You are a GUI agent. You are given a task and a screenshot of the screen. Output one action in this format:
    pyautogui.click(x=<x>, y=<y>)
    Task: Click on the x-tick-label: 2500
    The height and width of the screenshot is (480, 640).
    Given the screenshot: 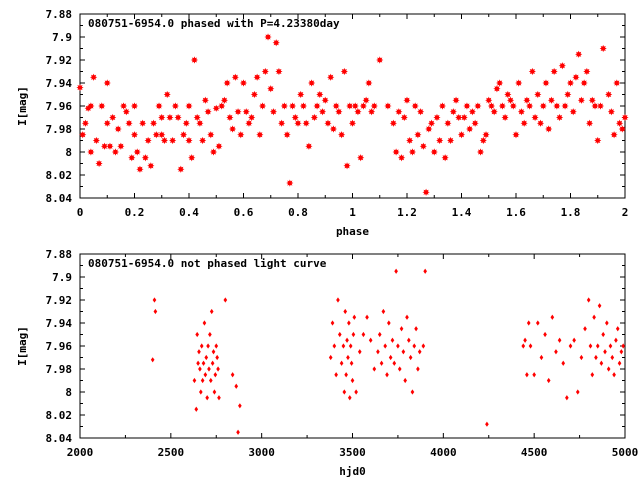 What is the action you would take?
    pyautogui.click(x=171, y=452)
    